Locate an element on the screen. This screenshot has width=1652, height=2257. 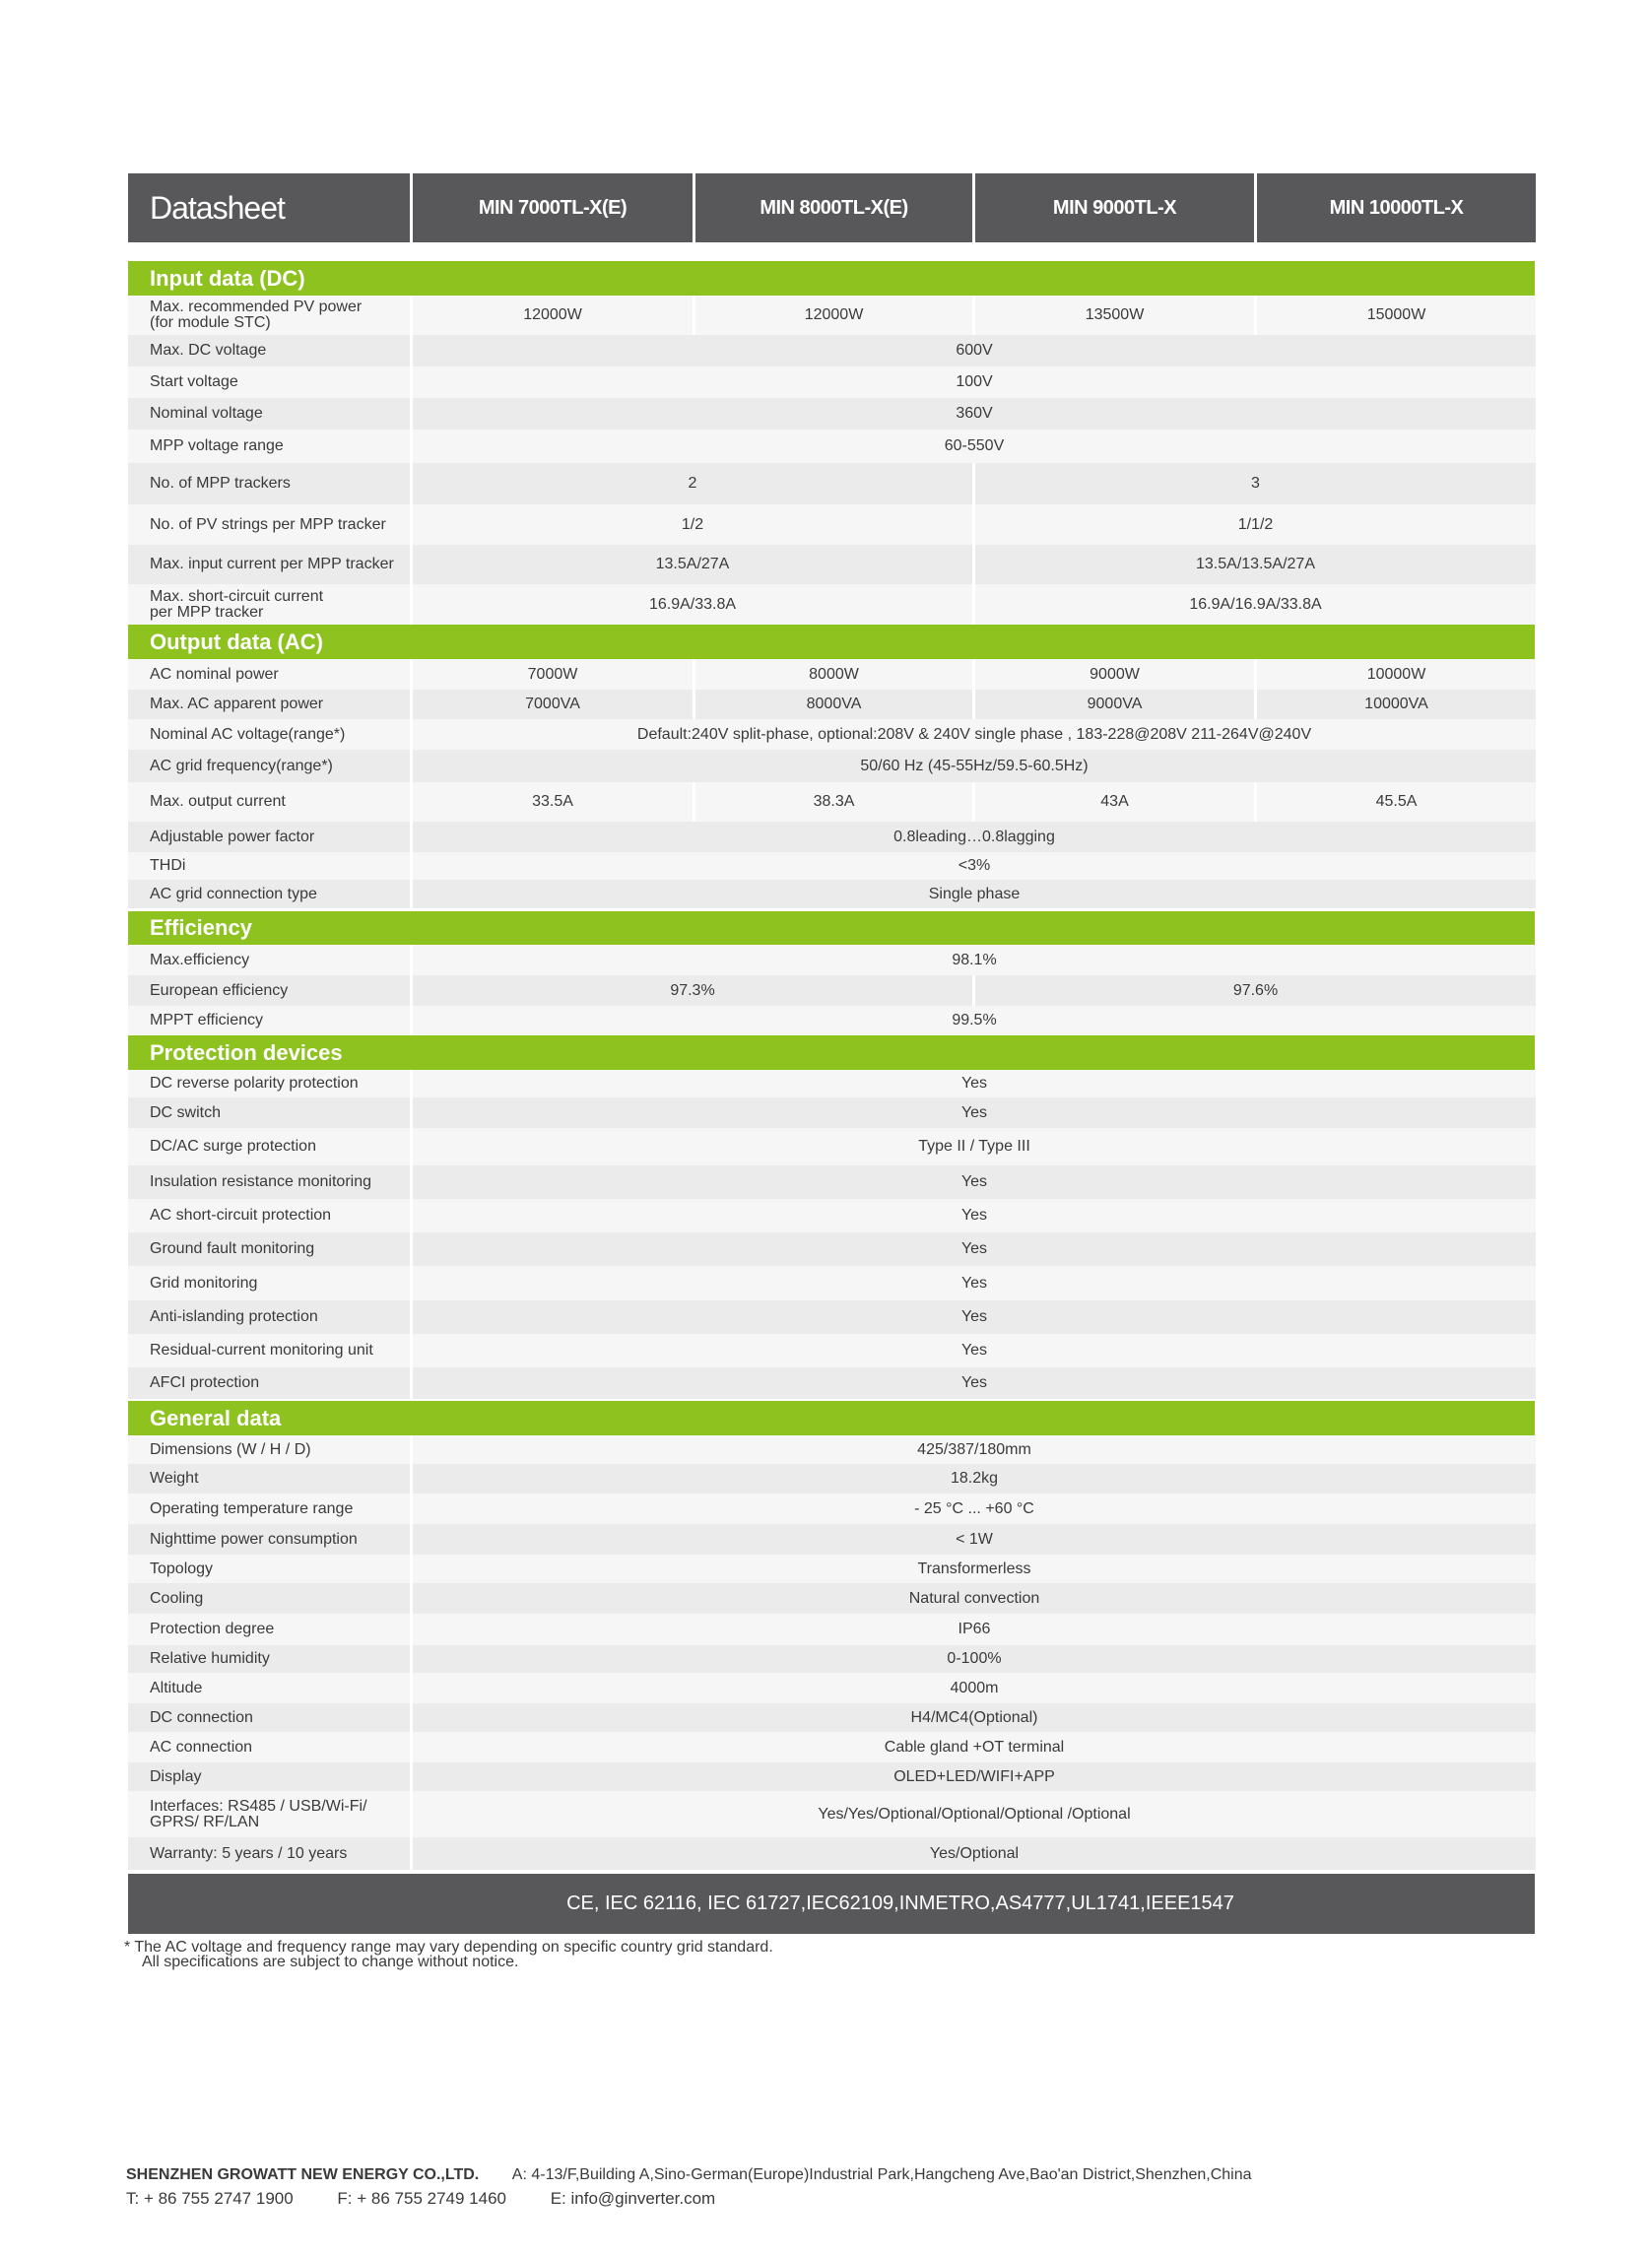
spec-value: 1/1/2 is located at coordinates (1255, 525).